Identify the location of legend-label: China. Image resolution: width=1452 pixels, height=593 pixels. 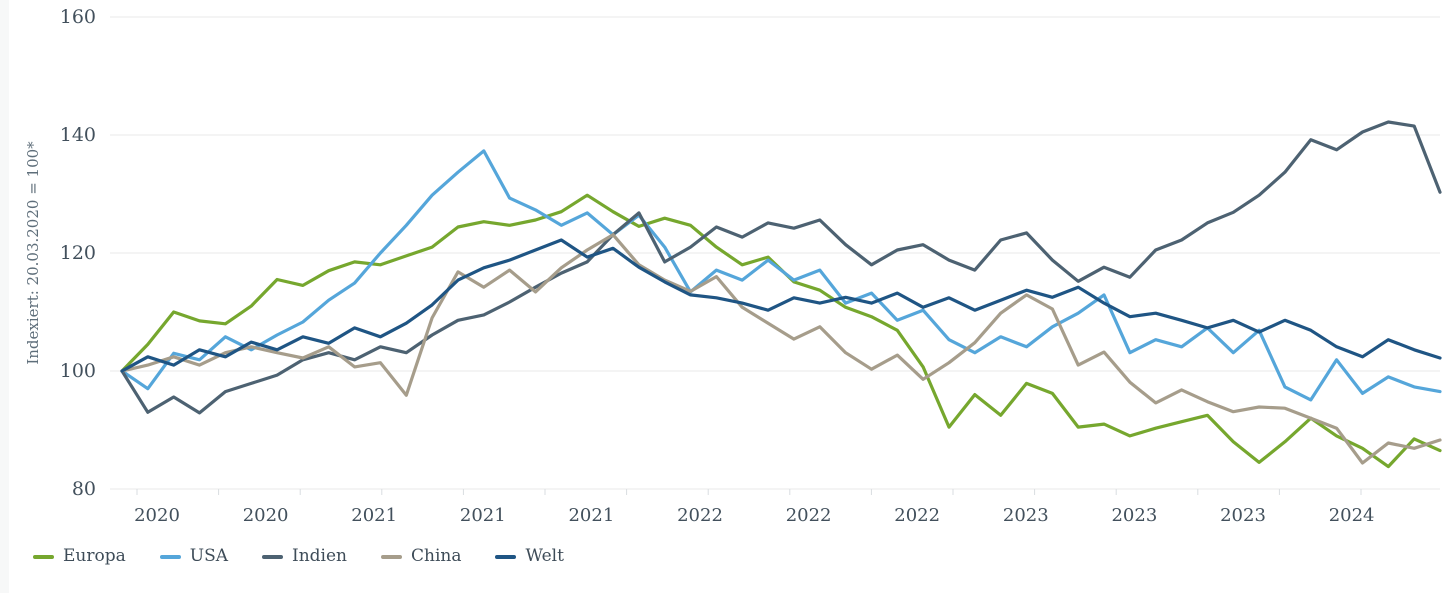
(436, 556).